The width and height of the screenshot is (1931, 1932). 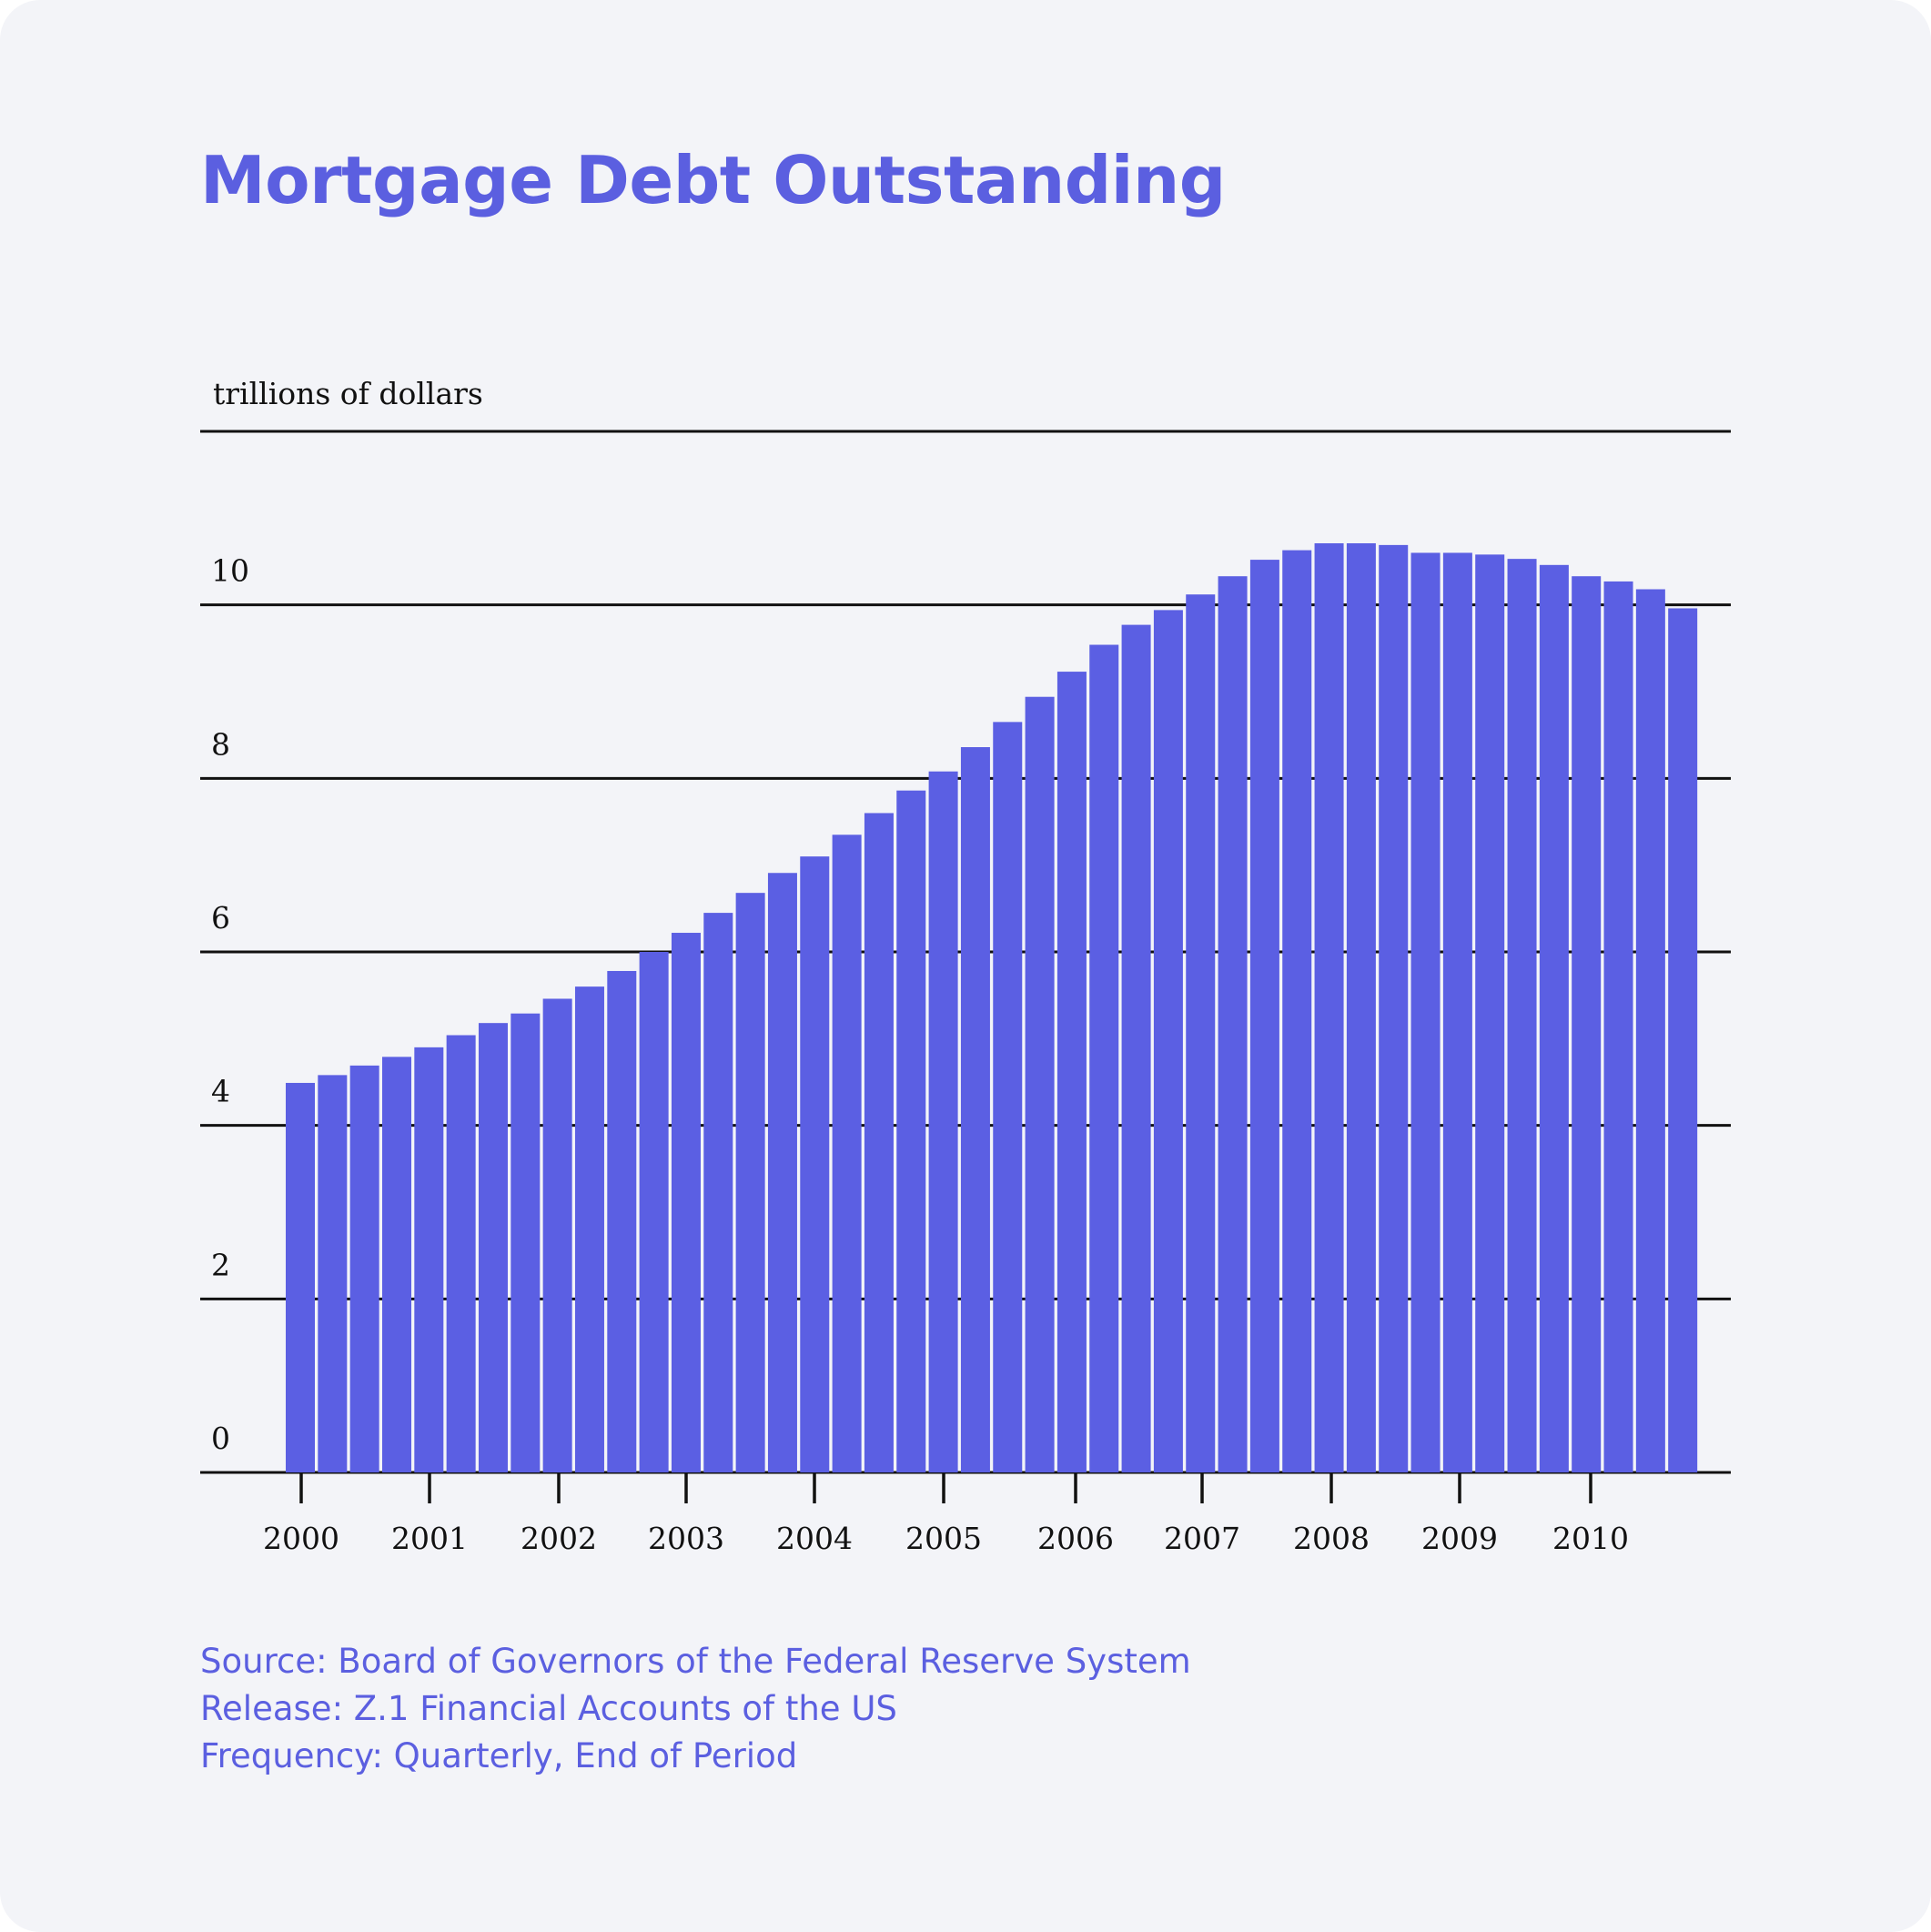 I want to click on y-tick-label-10: 10, so click(x=230, y=571).